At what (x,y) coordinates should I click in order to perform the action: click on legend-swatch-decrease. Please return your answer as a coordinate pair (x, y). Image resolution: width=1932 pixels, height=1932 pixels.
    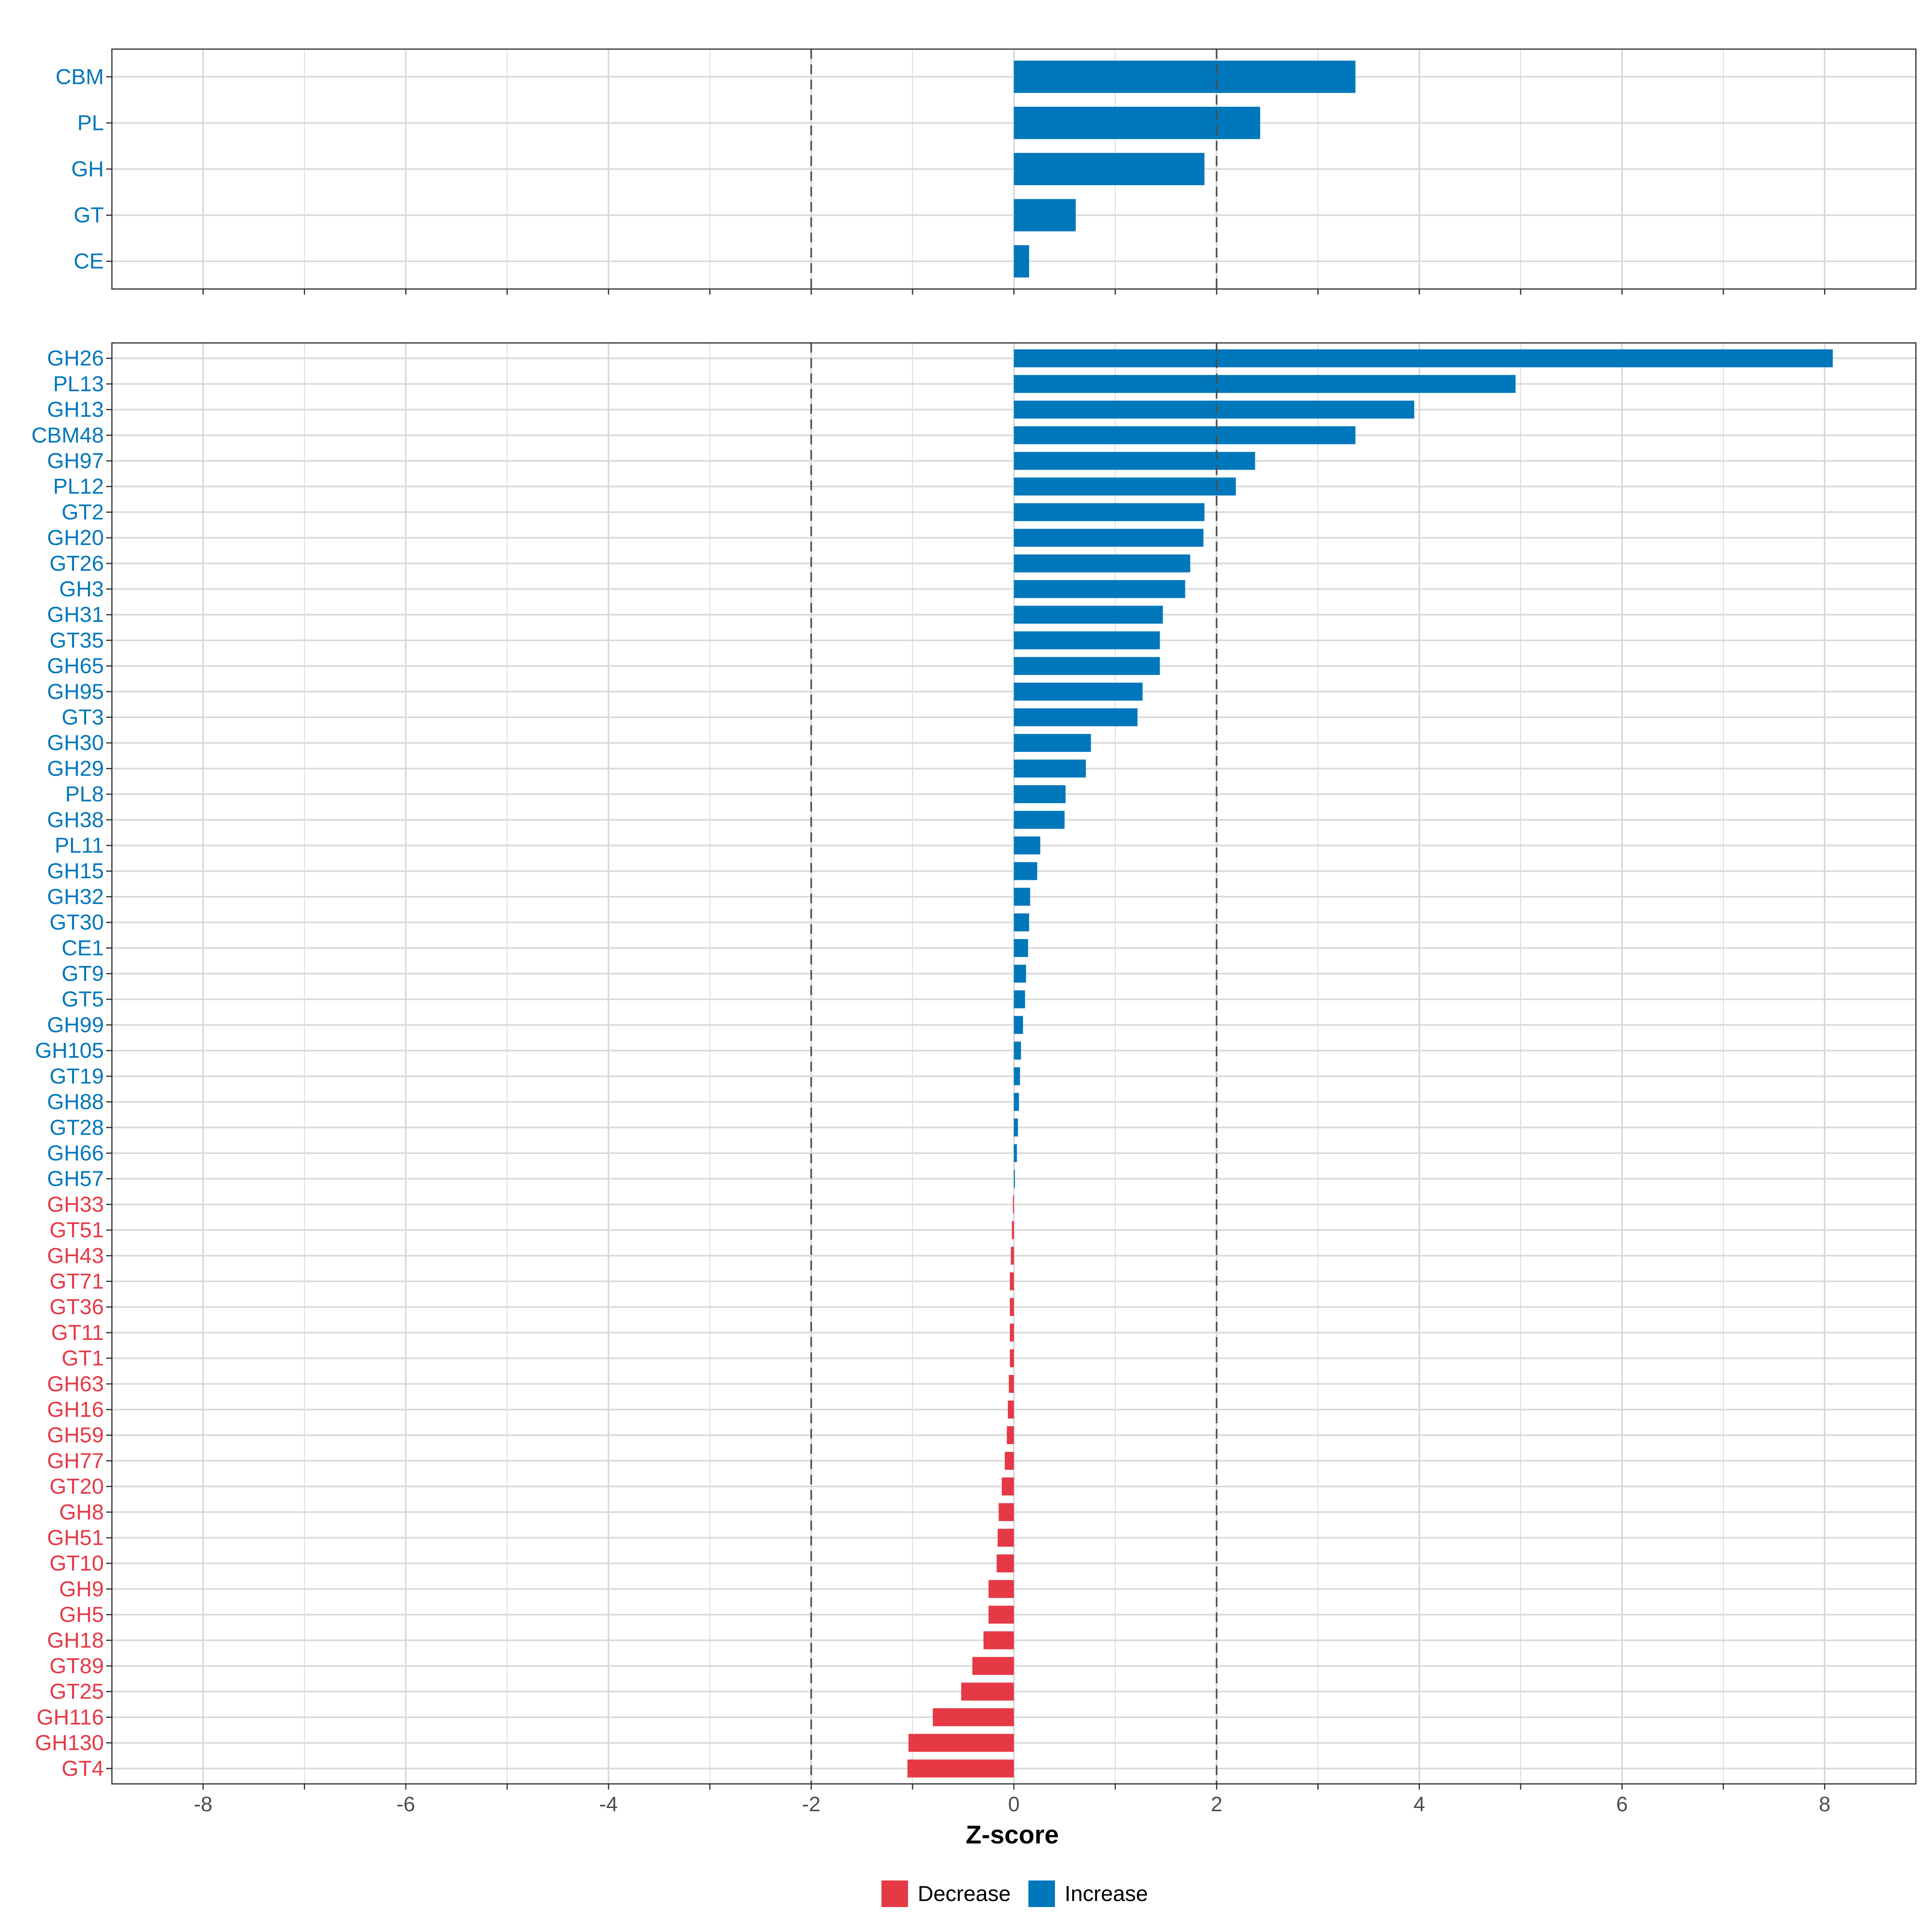
    Looking at the image, I should click on (894, 1893).